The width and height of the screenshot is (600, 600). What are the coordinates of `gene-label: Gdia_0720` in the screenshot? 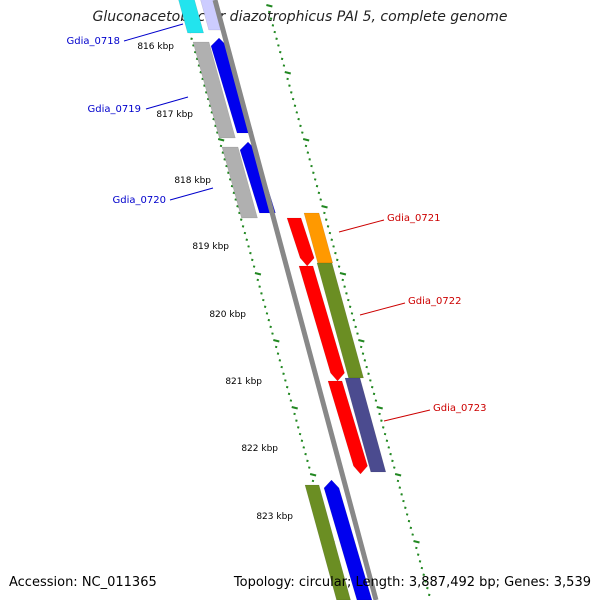 It's located at (139, 200).